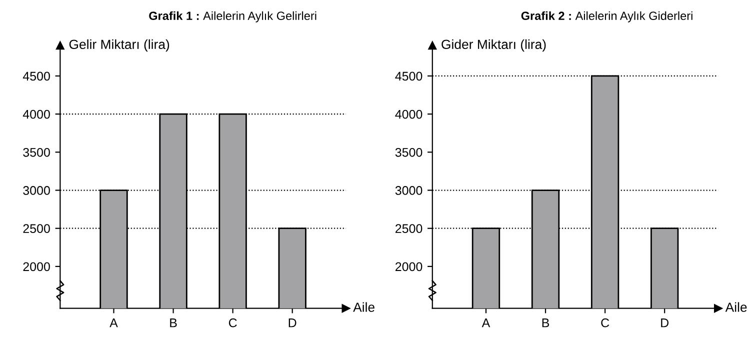 The image size is (752, 337). What do you see at coordinates (232, 16) in the screenshot?
I see `chart-title: Grafik 1 : Ailelerin Aylık Gelirleri` at bounding box center [232, 16].